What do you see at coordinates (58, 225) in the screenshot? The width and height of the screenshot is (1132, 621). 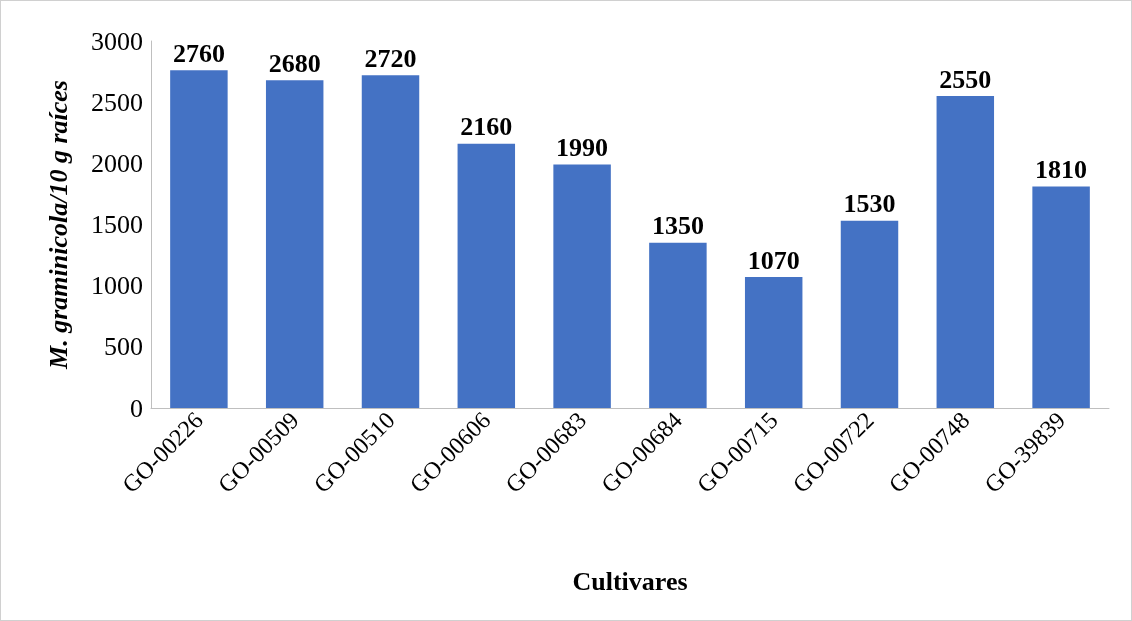 I see `y-axis-title: M. graminicola/10 g raíces` at bounding box center [58, 225].